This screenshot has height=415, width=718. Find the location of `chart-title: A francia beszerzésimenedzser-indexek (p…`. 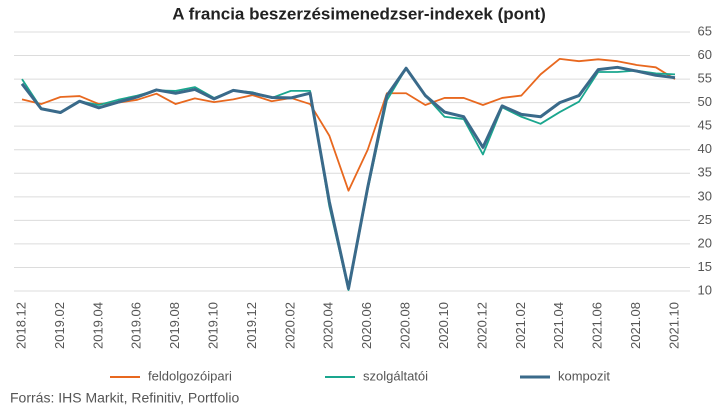

chart-title: A francia beszerzésimenedzser-indexek (p… is located at coordinates (359, 13).